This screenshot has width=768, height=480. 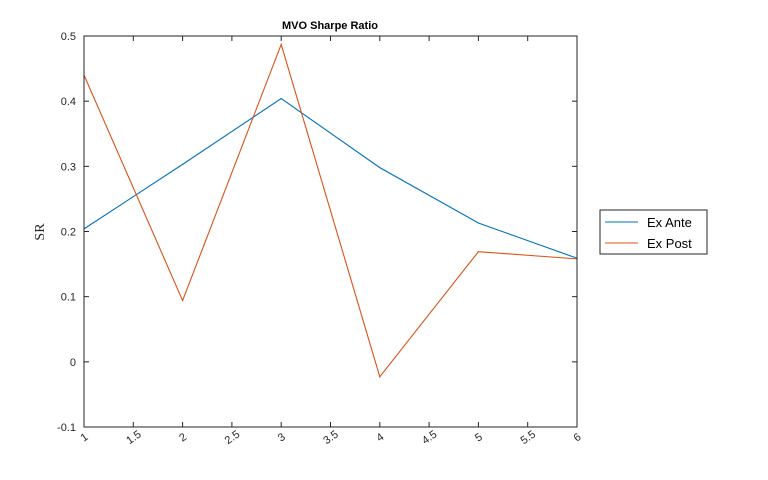 What do you see at coordinates (73, 363) in the screenshot?
I see `y-tick-label: 0` at bounding box center [73, 363].